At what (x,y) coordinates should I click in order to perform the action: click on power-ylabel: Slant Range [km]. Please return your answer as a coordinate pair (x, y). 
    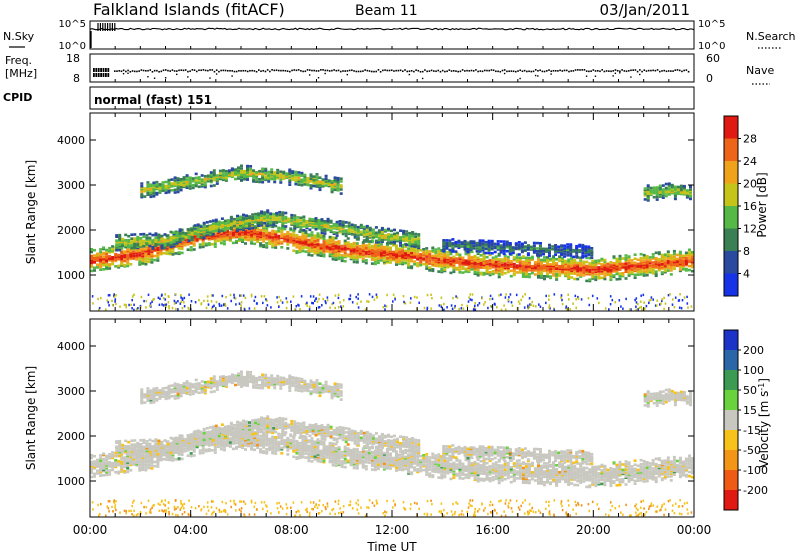
    Looking at the image, I should click on (31, 212).